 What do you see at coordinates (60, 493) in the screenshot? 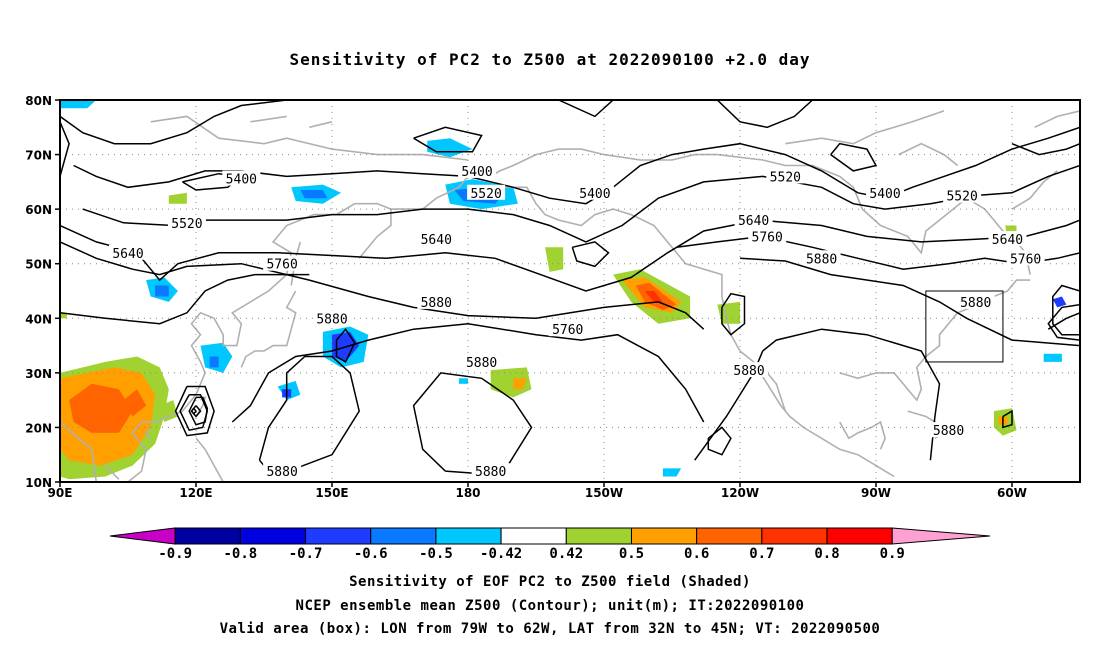
I see `lon-label: 90E` at bounding box center [60, 493].